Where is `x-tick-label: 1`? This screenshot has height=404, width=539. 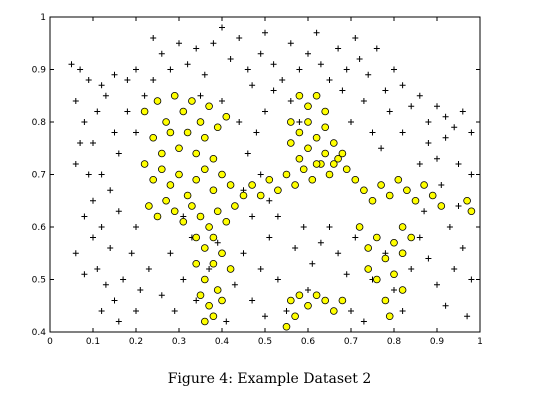
x-tick-label: 1 is located at coordinates (480, 342).